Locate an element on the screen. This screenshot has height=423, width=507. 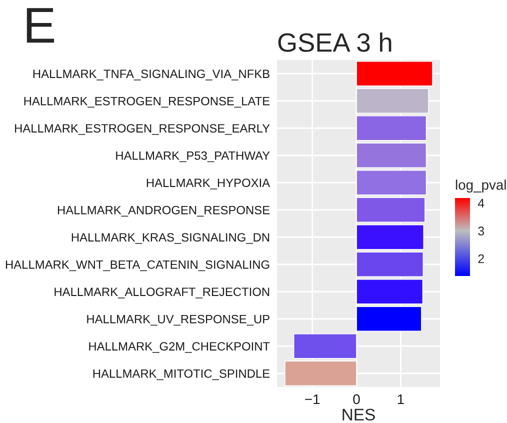
y-tick-label: HALLMARK_ANDROGEN_RESPONSE is located at coordinates (164, 211).